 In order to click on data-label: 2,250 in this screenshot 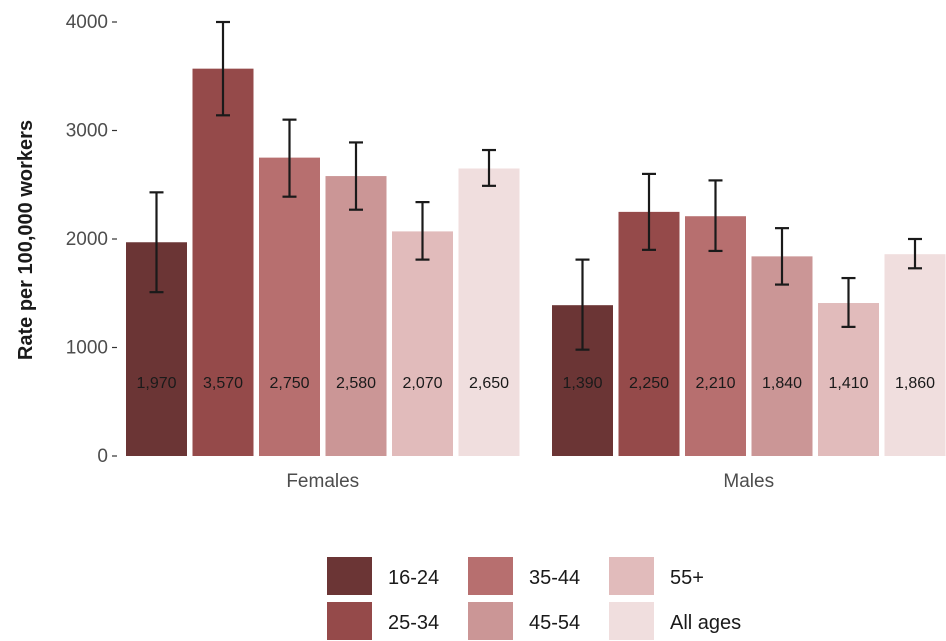, I will do `click(649, 383)`.